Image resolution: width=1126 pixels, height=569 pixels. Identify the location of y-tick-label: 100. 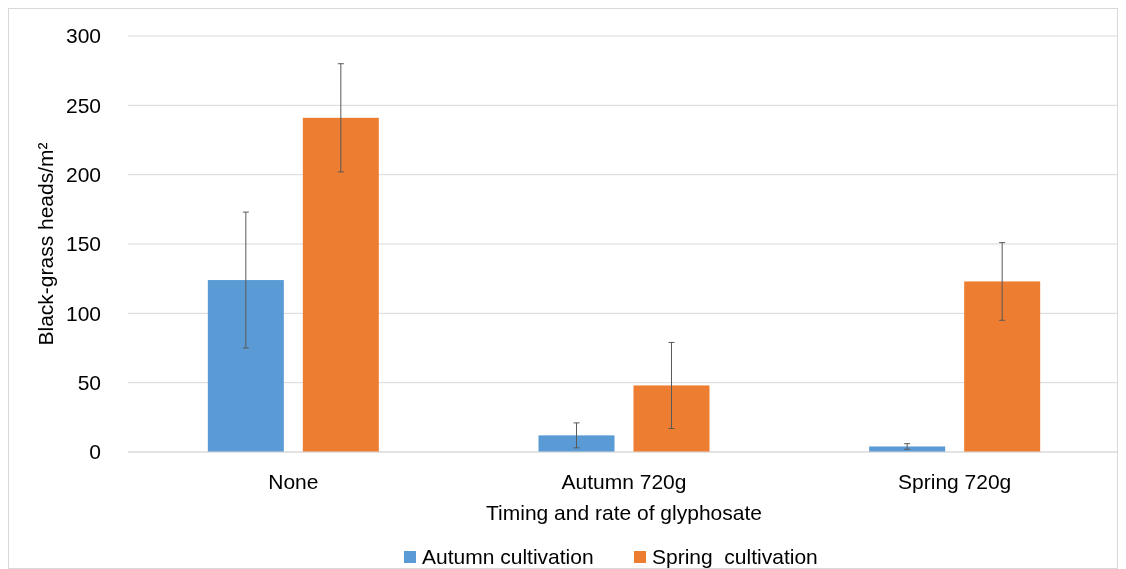
(83, 313).